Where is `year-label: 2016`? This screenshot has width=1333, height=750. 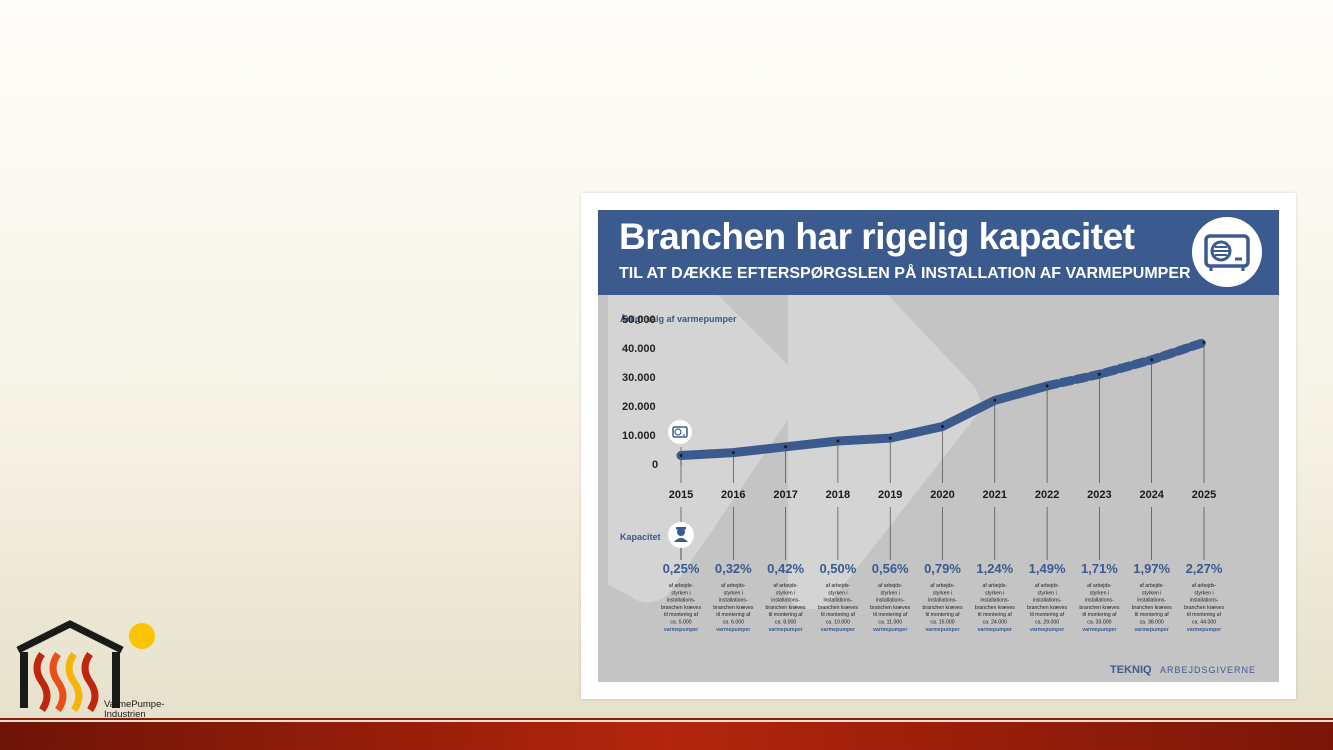 year-label: 2016 is located at coordinates (733, 495).